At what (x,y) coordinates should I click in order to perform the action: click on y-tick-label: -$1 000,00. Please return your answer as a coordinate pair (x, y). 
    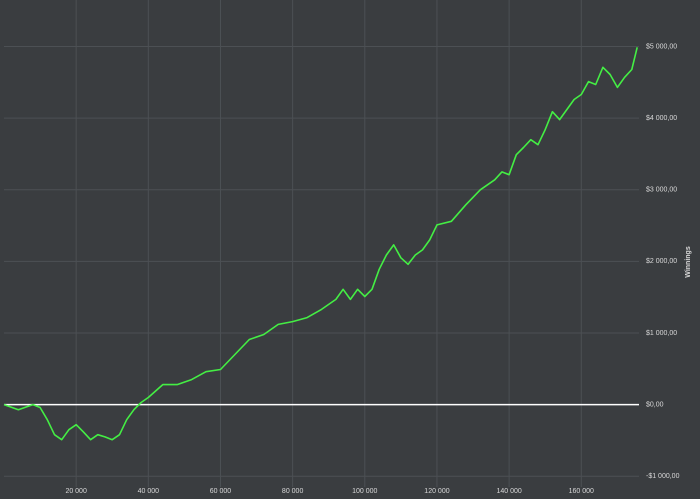
    Looking at the image, I should click on (663, 476).